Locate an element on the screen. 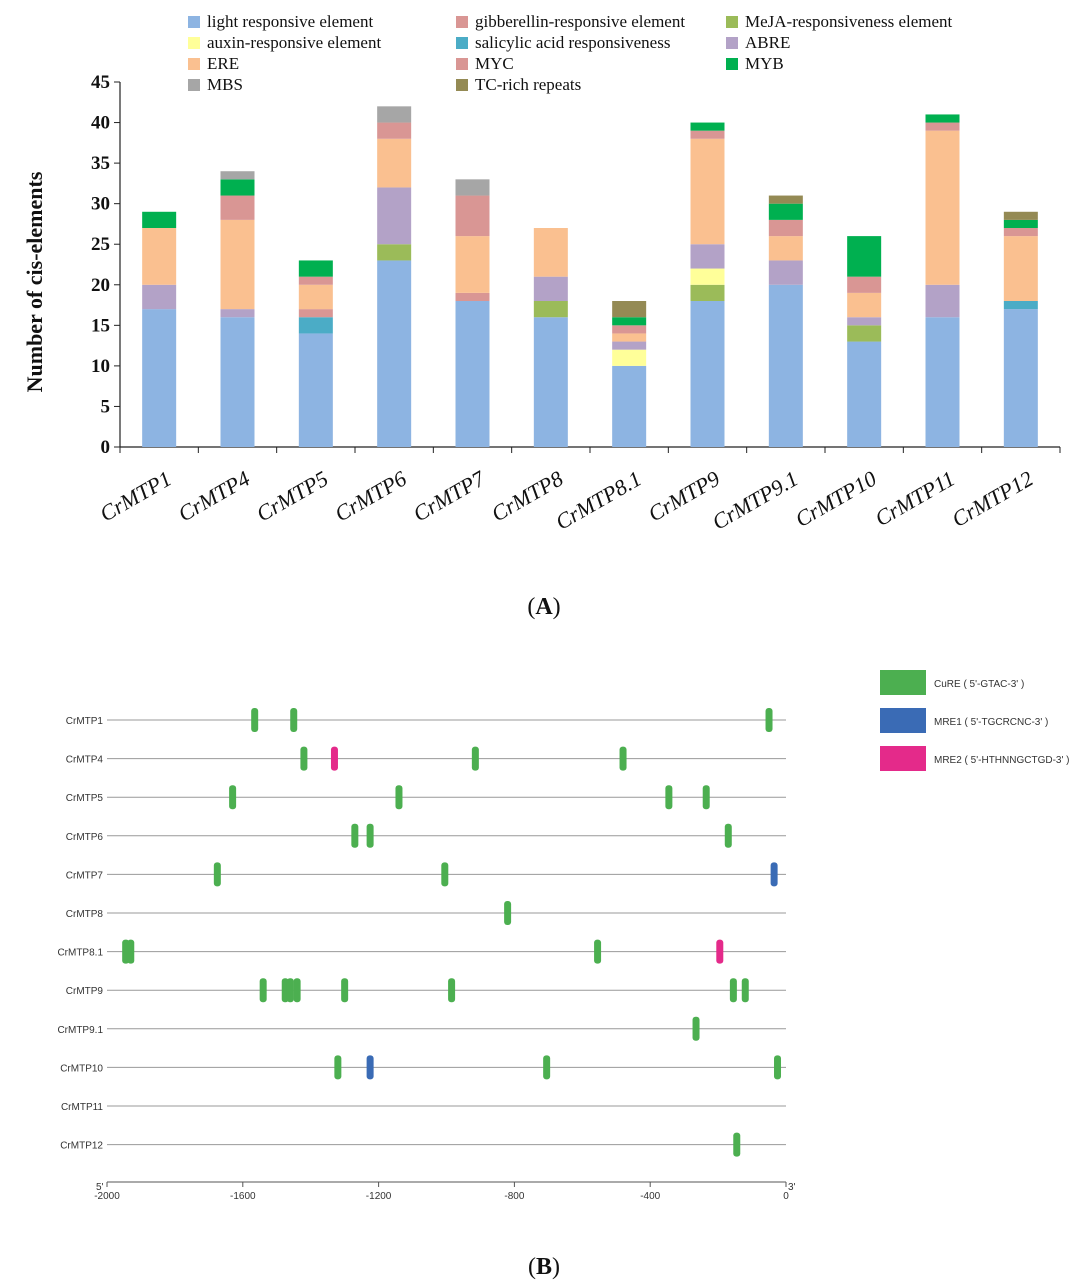  x-category-label: CrMTP10 is located at coordinates (836, 499).